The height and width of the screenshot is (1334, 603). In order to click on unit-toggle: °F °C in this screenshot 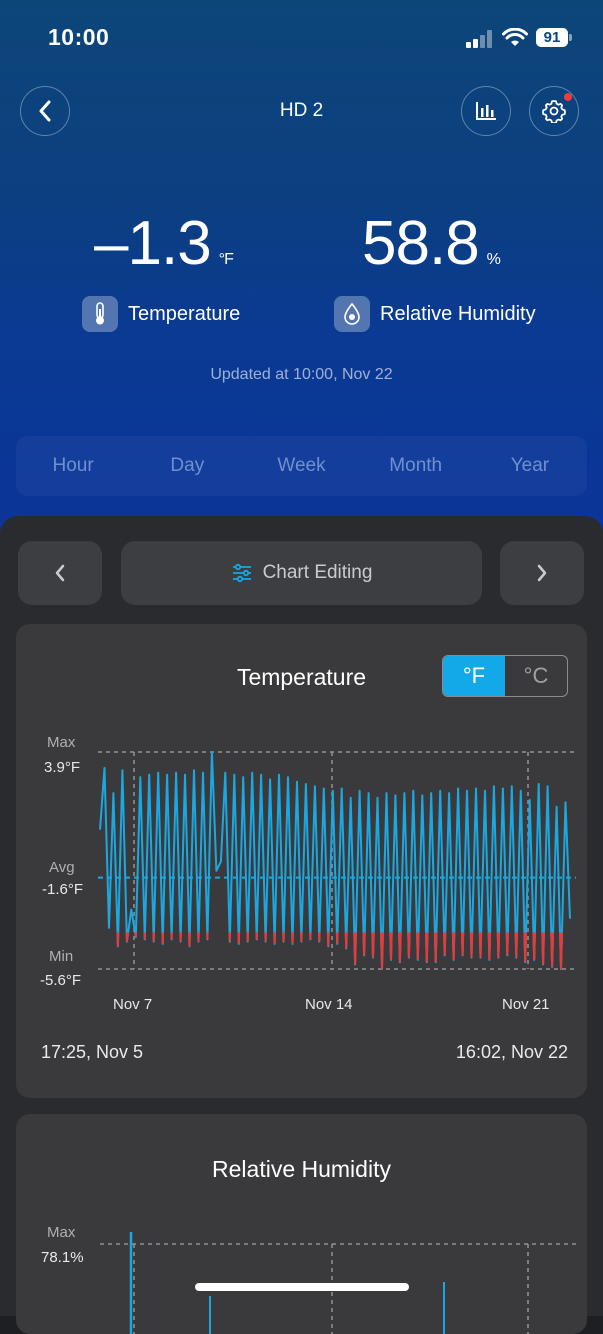, I will do `click(505, 676)`.